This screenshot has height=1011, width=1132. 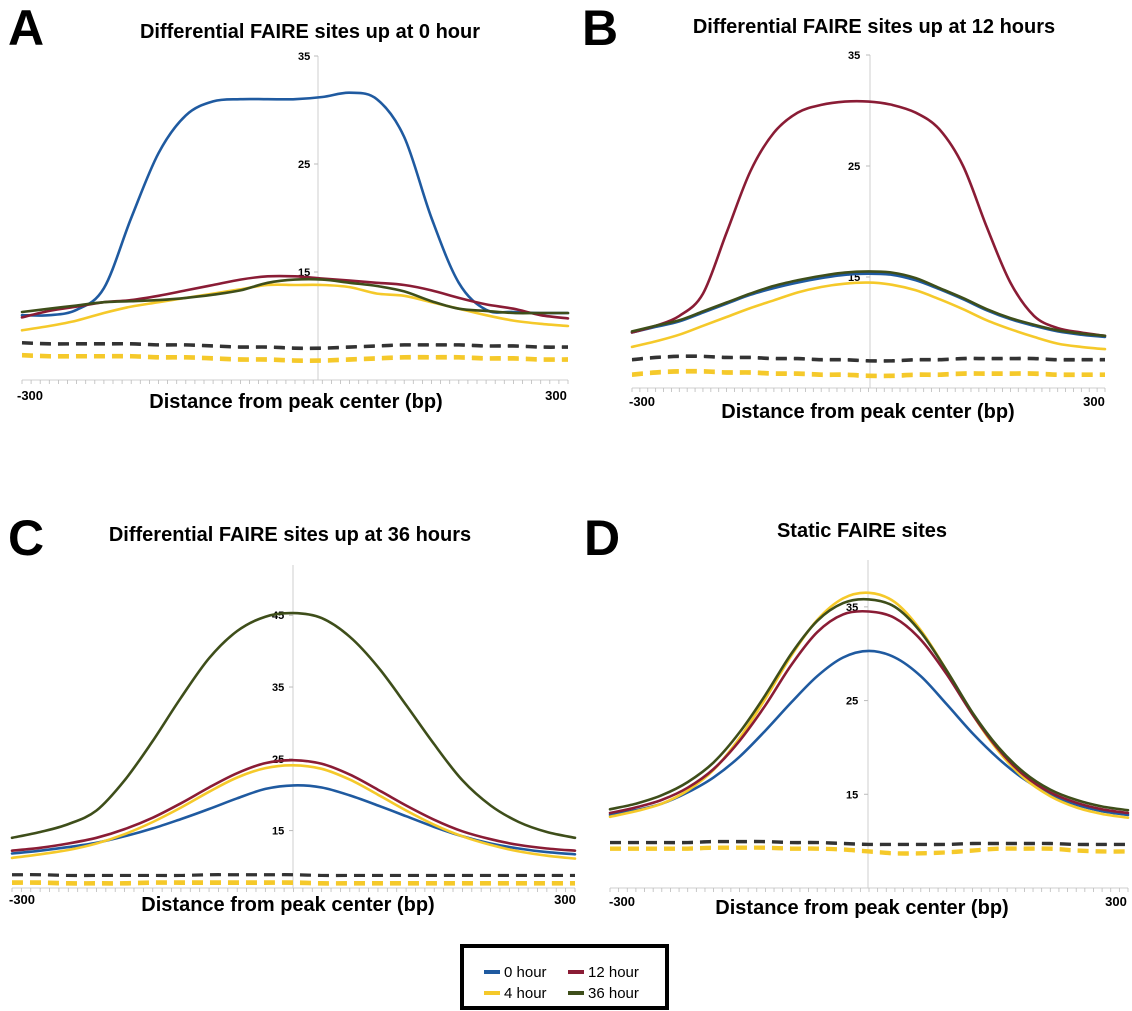 What do you see at coordinates (295, 204) in the screenshot?
I see `panel-a-series-0-hour` at bounding box center [295, 204].